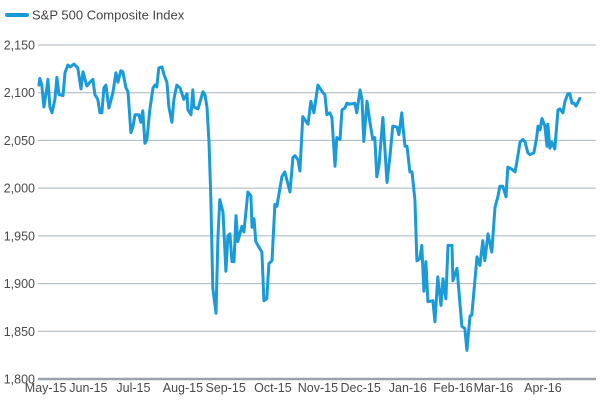 The image size is (600, 405). Describe the element at coordinates (183, 388) in the screenshot. I see `x-tick-label: Aug-15` at that location.